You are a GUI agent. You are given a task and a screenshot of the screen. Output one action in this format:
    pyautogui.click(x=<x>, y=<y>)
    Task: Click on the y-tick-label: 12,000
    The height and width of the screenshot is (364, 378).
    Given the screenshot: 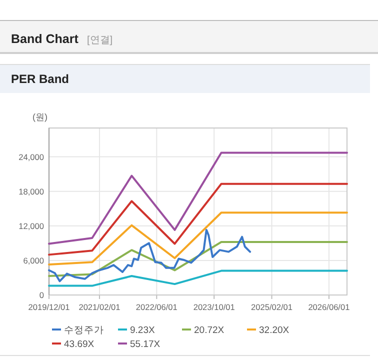 What is the action you would take?
    pyautogui.click(x=31, y=225)
    